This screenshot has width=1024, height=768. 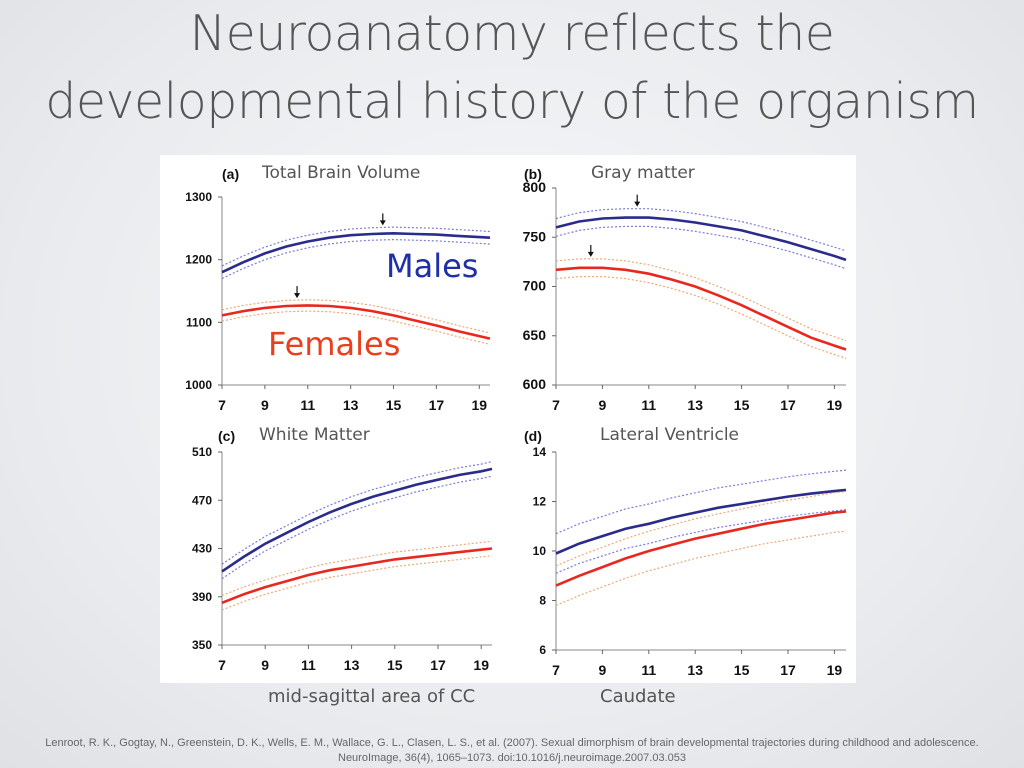 What do you see at coordinates (230, 174) in the screenshot?
I see `panel-letter: (a)` at bounding box center [230, 174].